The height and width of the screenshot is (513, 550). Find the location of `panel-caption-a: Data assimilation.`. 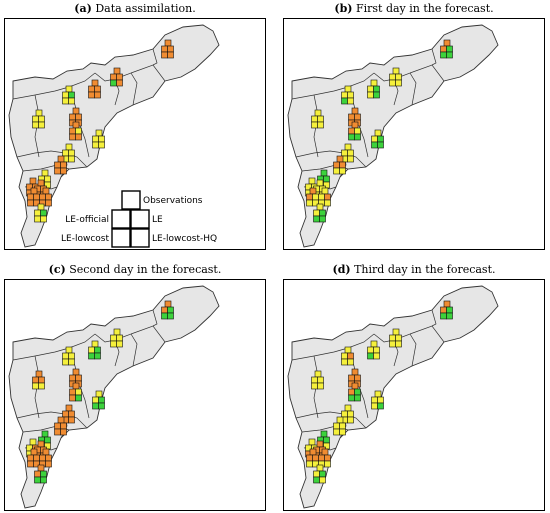

panel-caption-a: Data assimilation. is located at coordinates (145, 8).